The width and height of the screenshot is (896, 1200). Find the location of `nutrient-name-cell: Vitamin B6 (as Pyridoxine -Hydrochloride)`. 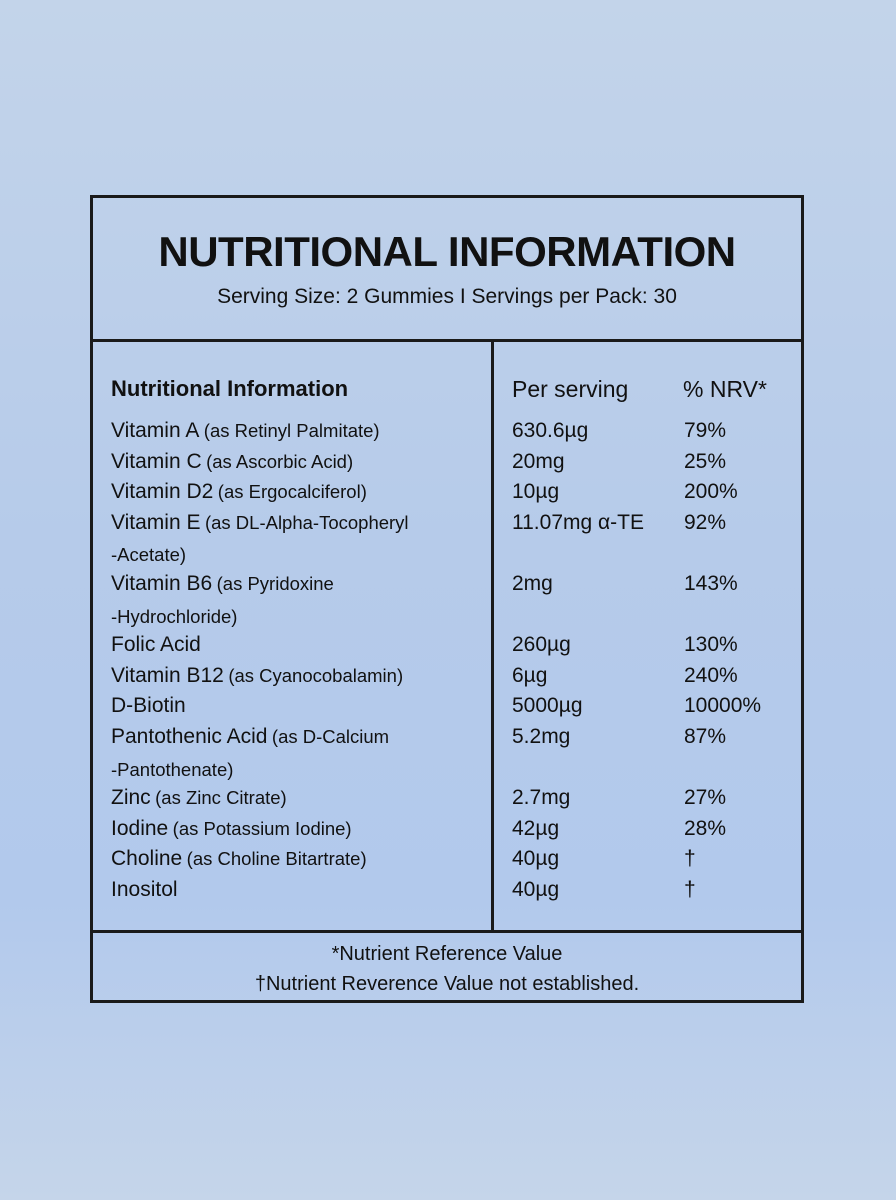

nutrient-name-cell: Vitamin B6 (as Pyridoxine -Hydrochloride) is located at coordinates (296, 601).